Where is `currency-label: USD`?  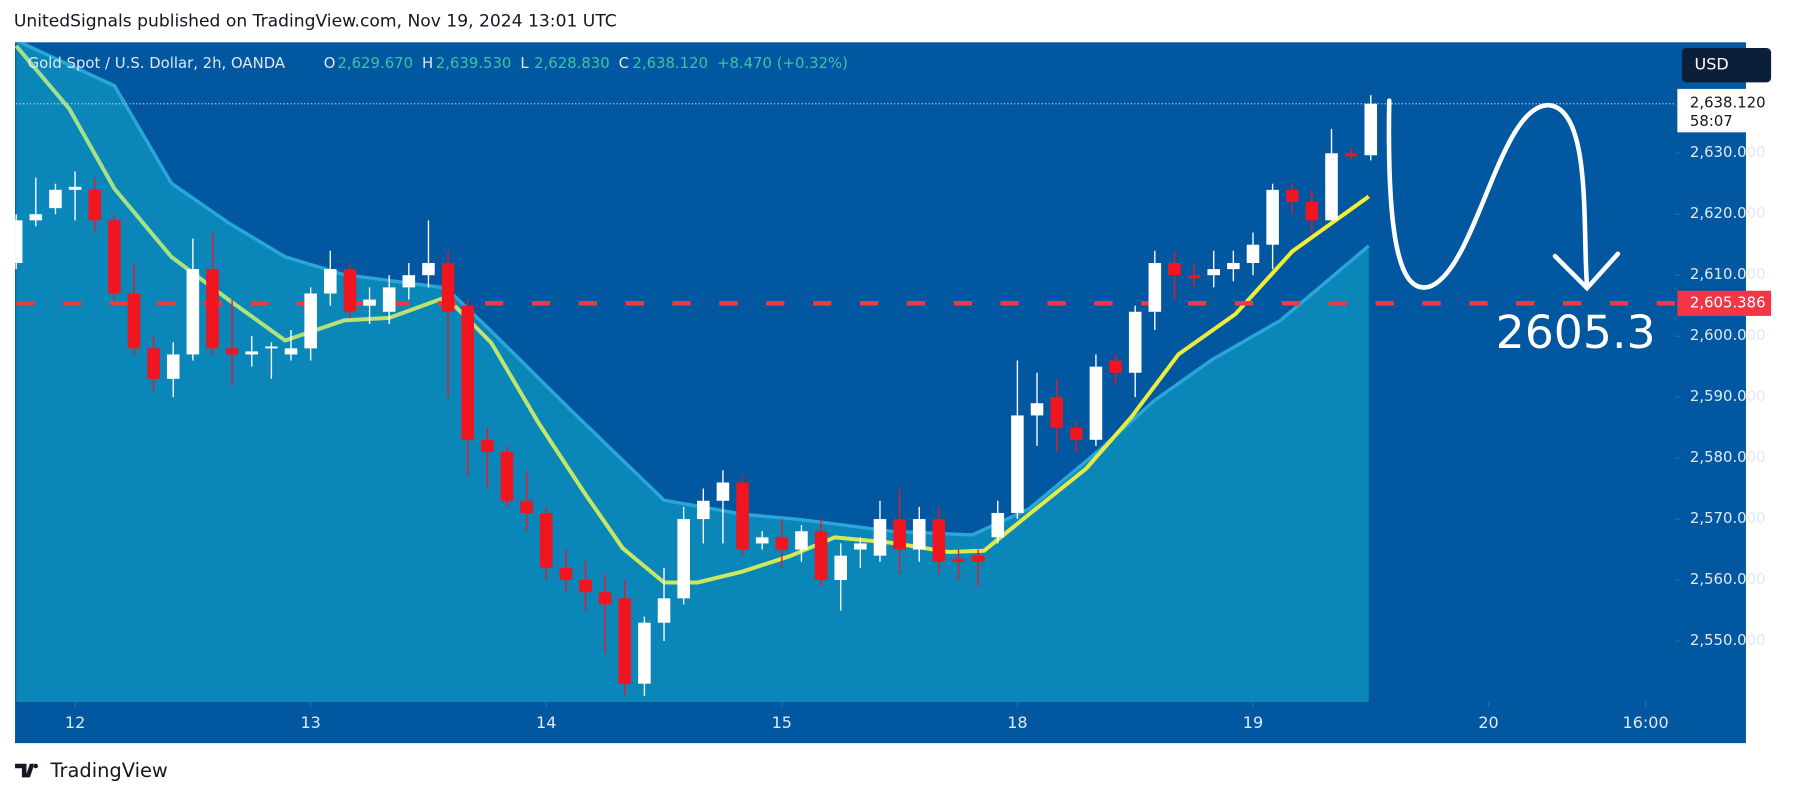 currency-label: USD is located at coordinates (1712, 64).